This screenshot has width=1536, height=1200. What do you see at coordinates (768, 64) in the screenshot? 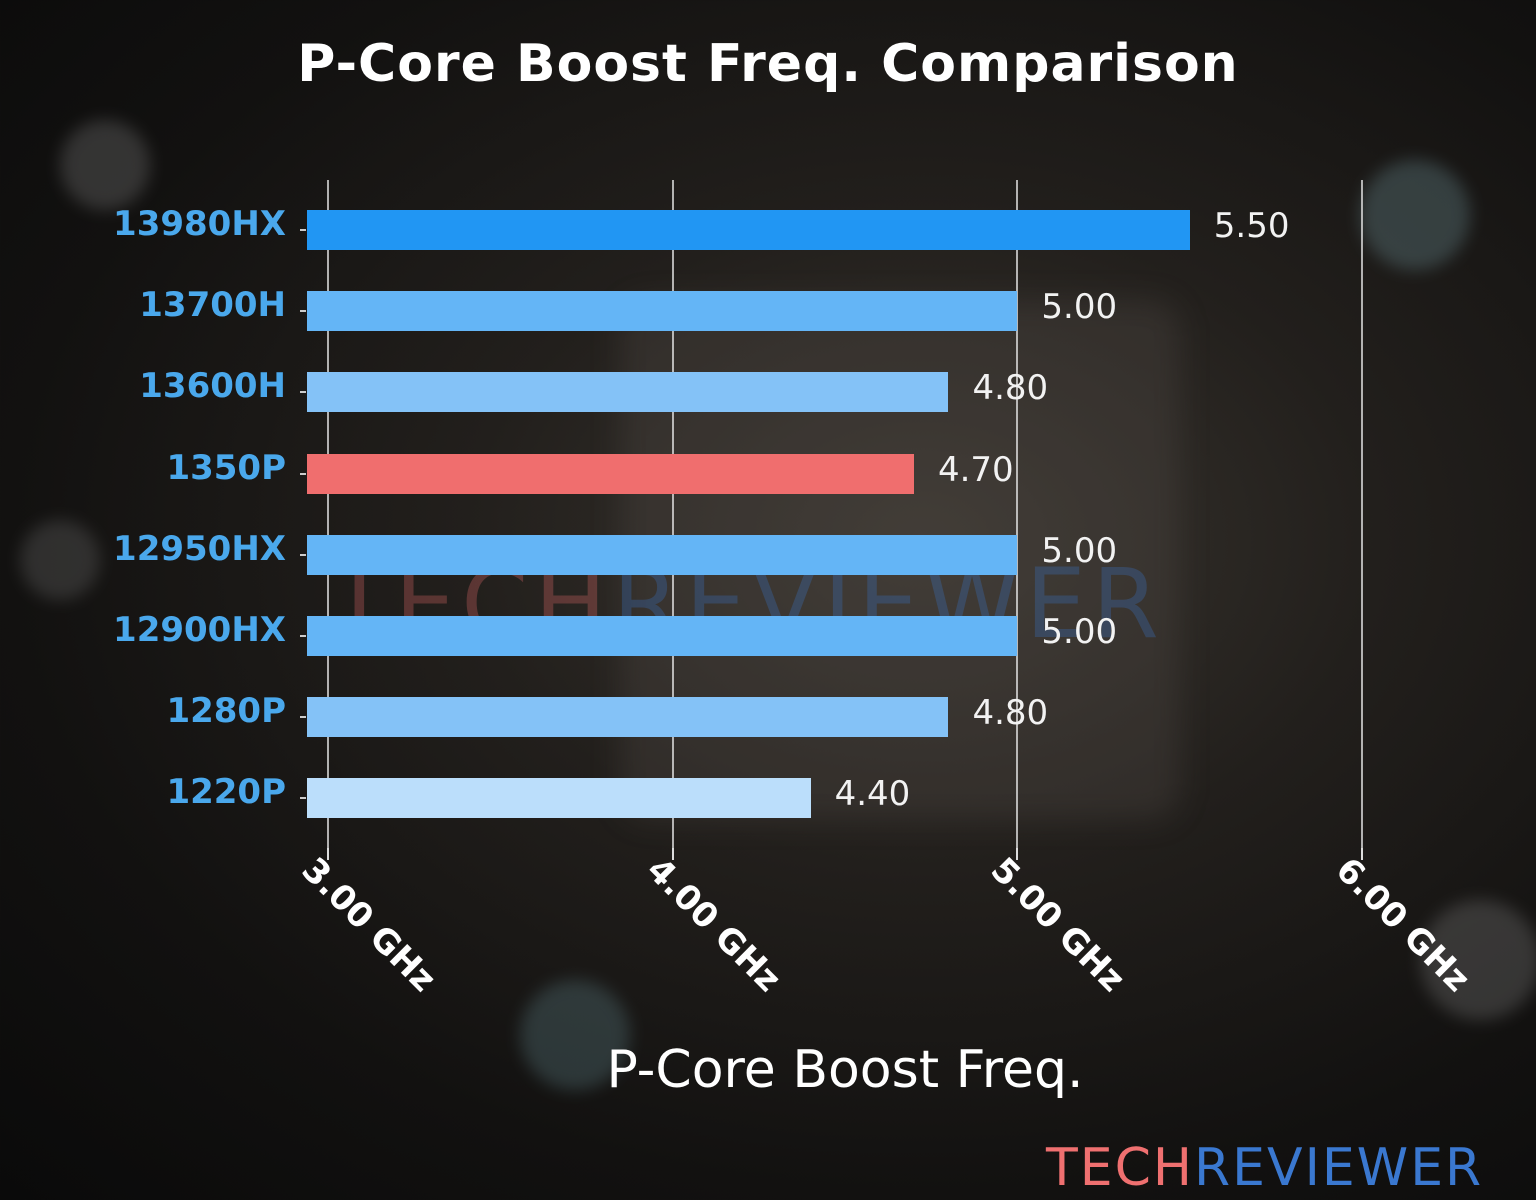
I see `chart-title: P-Core Boost Freq. Comparison` at bounding box center [768, 64].